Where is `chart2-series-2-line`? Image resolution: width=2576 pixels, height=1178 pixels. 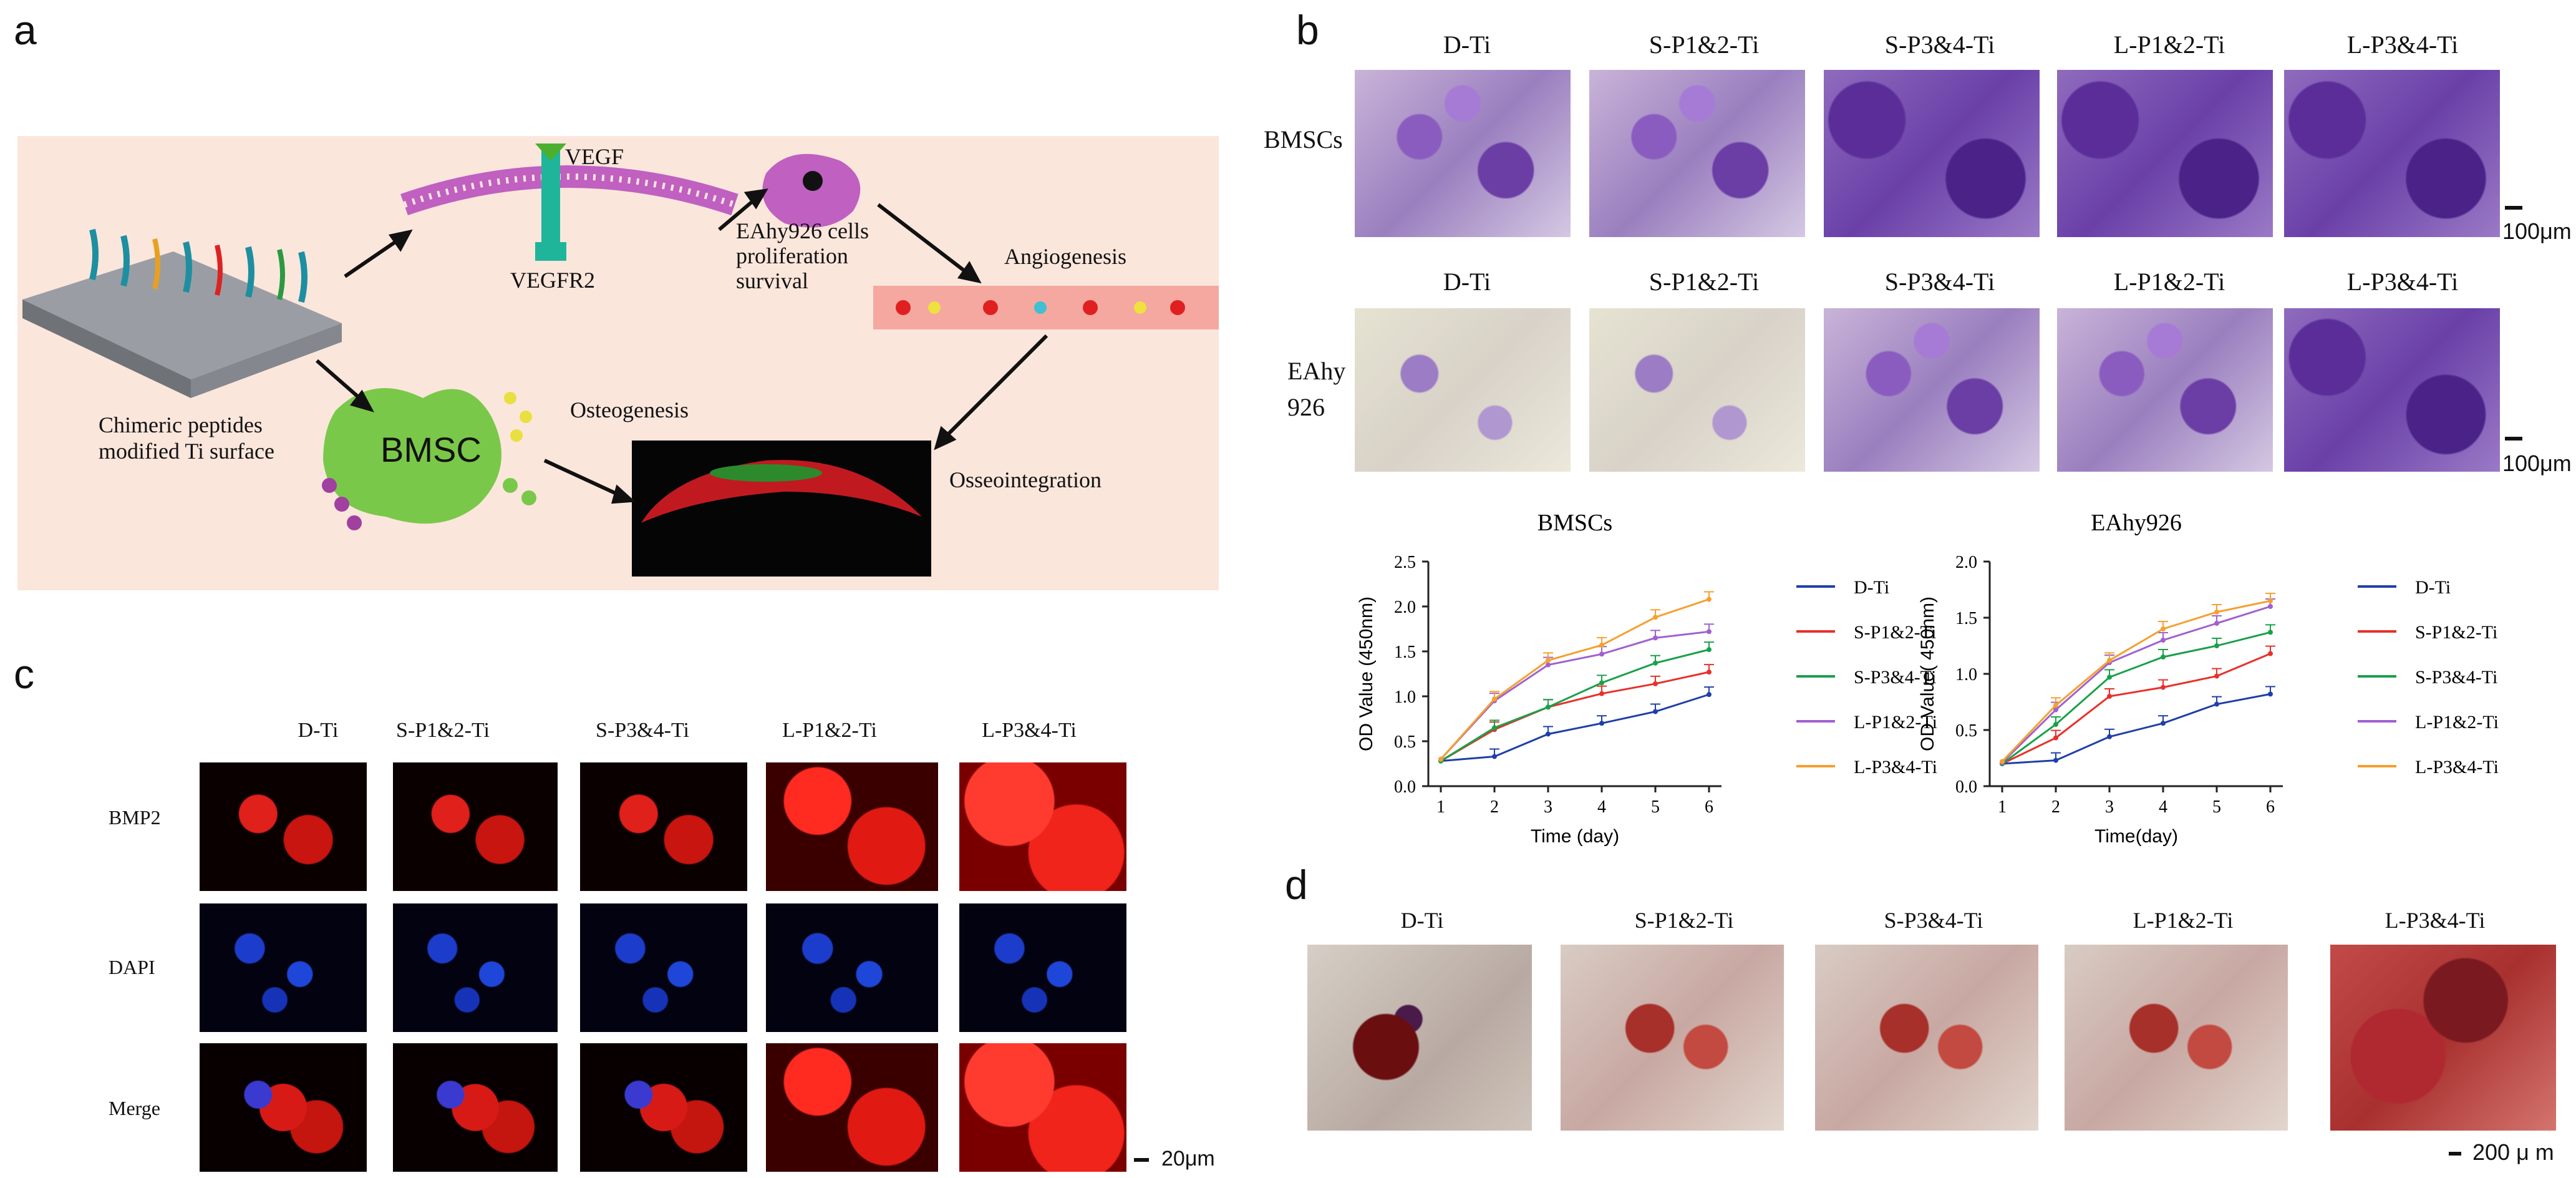
chart2-series-2-line is located at coordinates (2136, 698).